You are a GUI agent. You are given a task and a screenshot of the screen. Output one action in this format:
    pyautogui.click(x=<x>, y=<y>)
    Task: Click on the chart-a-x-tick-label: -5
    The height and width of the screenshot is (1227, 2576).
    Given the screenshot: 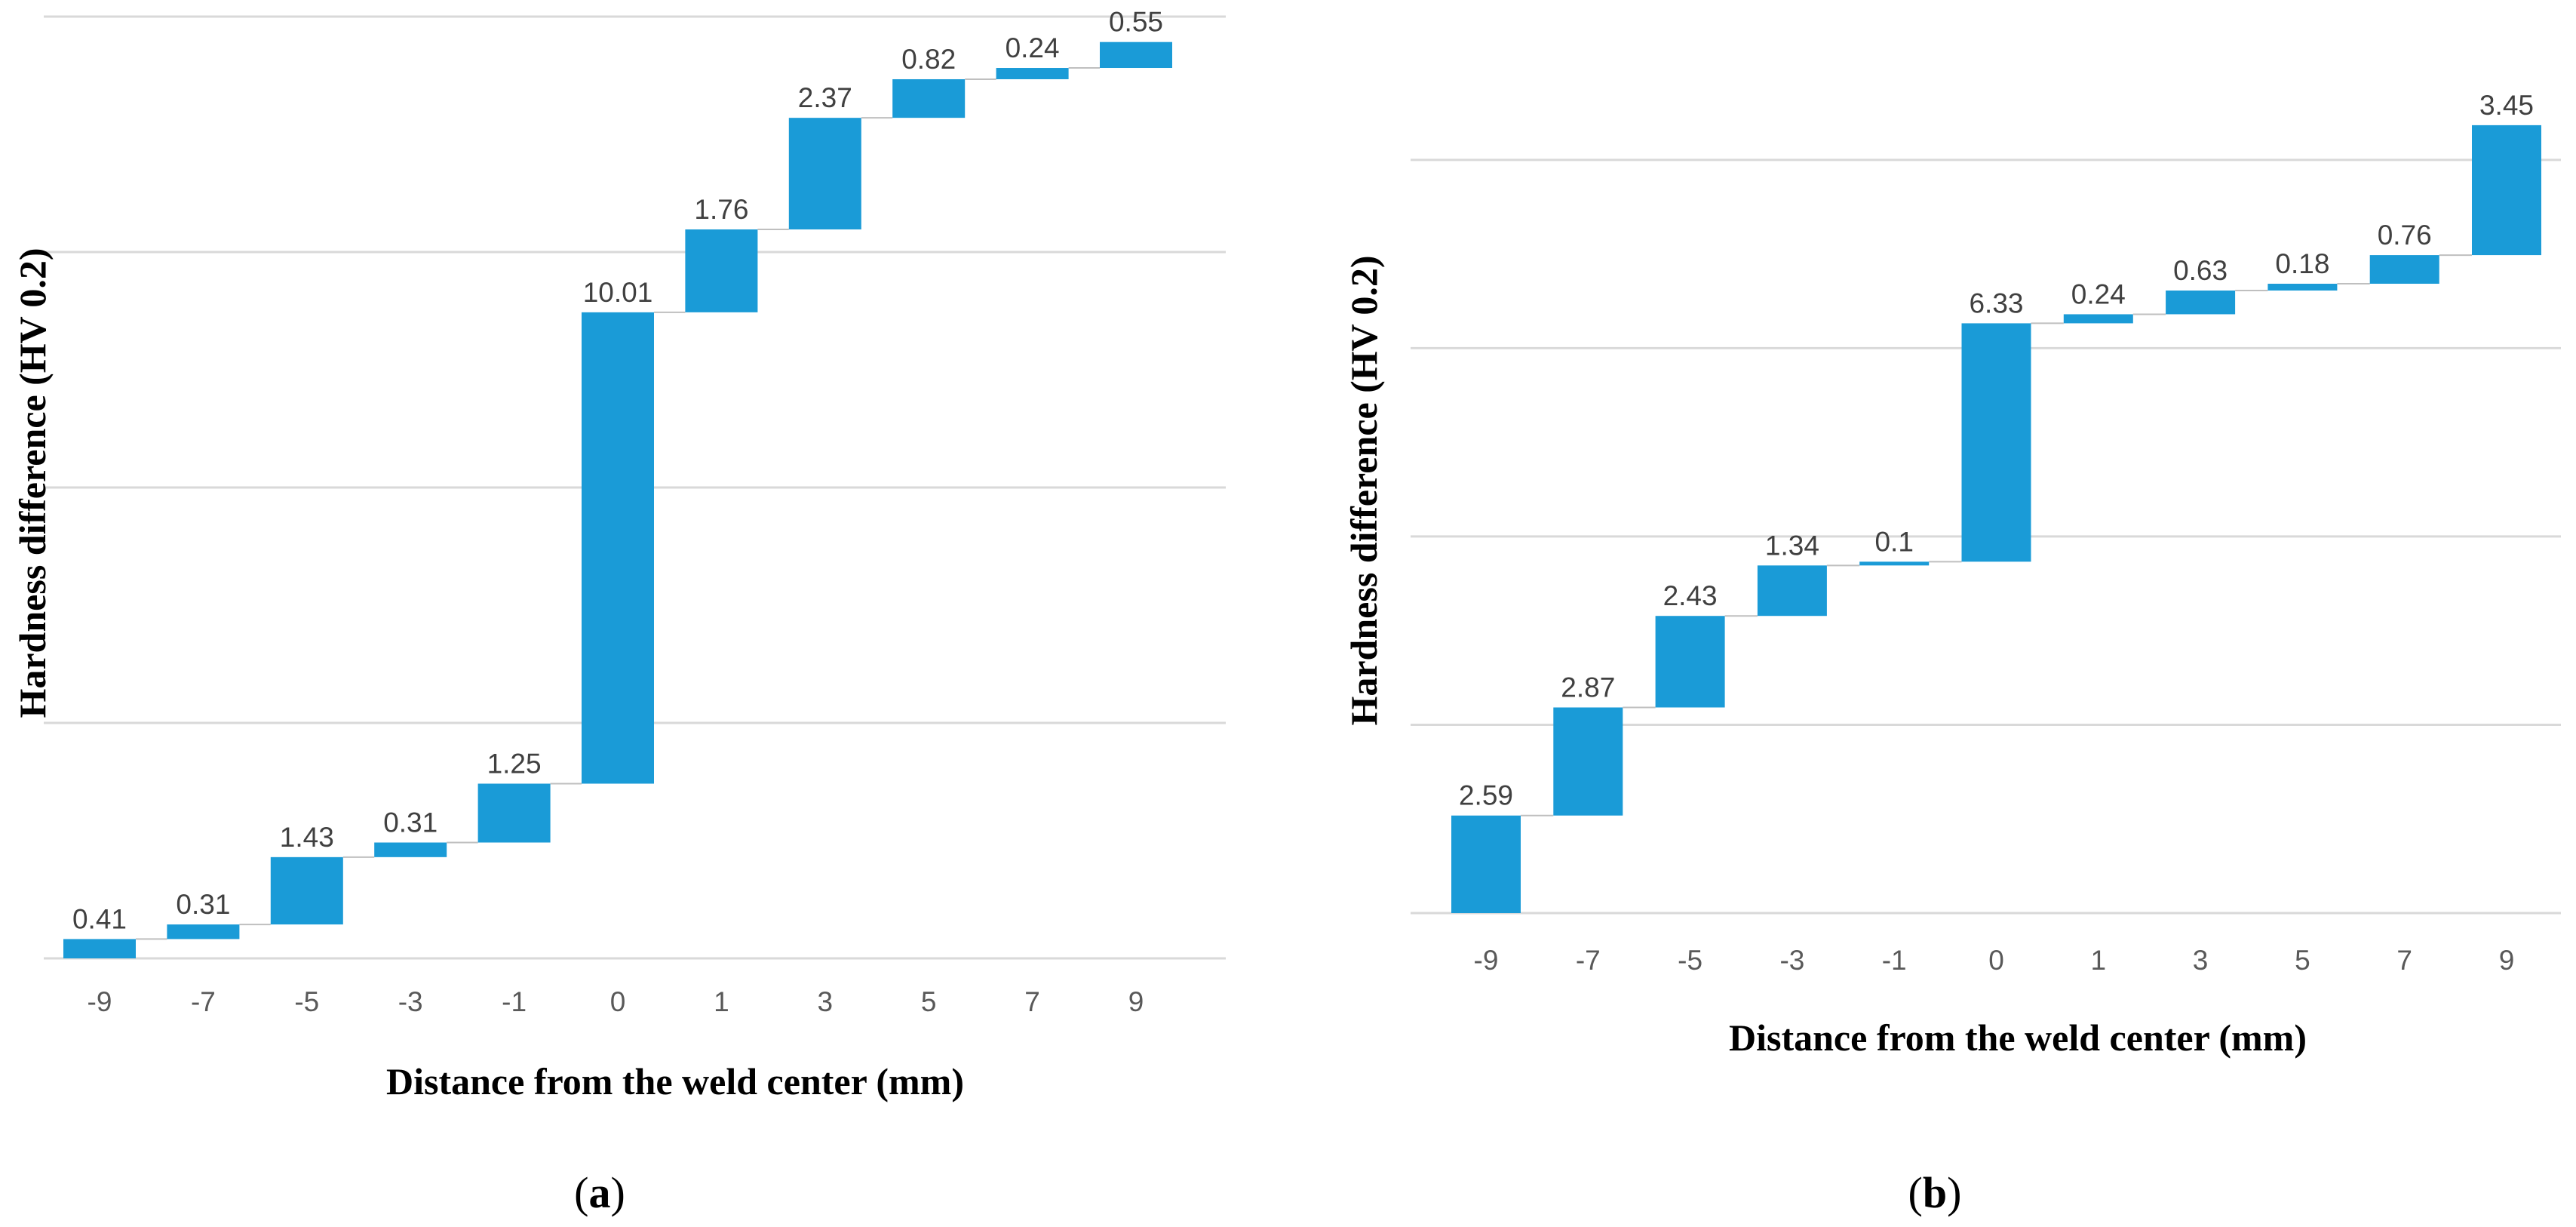 What is the action you would take?
    pyautogui.click(x=306, y=1001)
    